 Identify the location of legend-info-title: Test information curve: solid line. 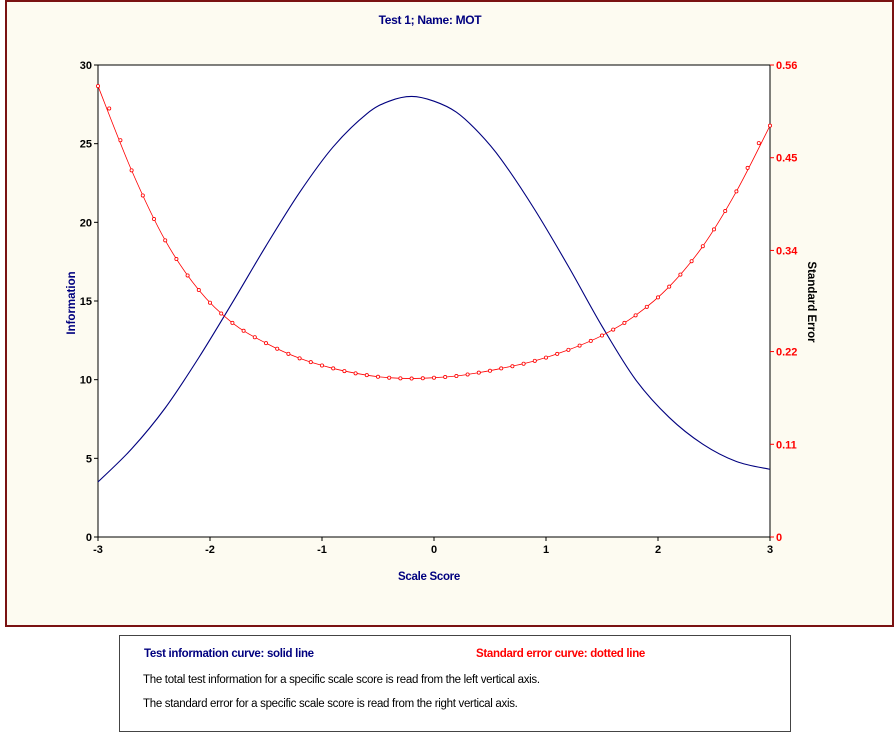
(229, 654).